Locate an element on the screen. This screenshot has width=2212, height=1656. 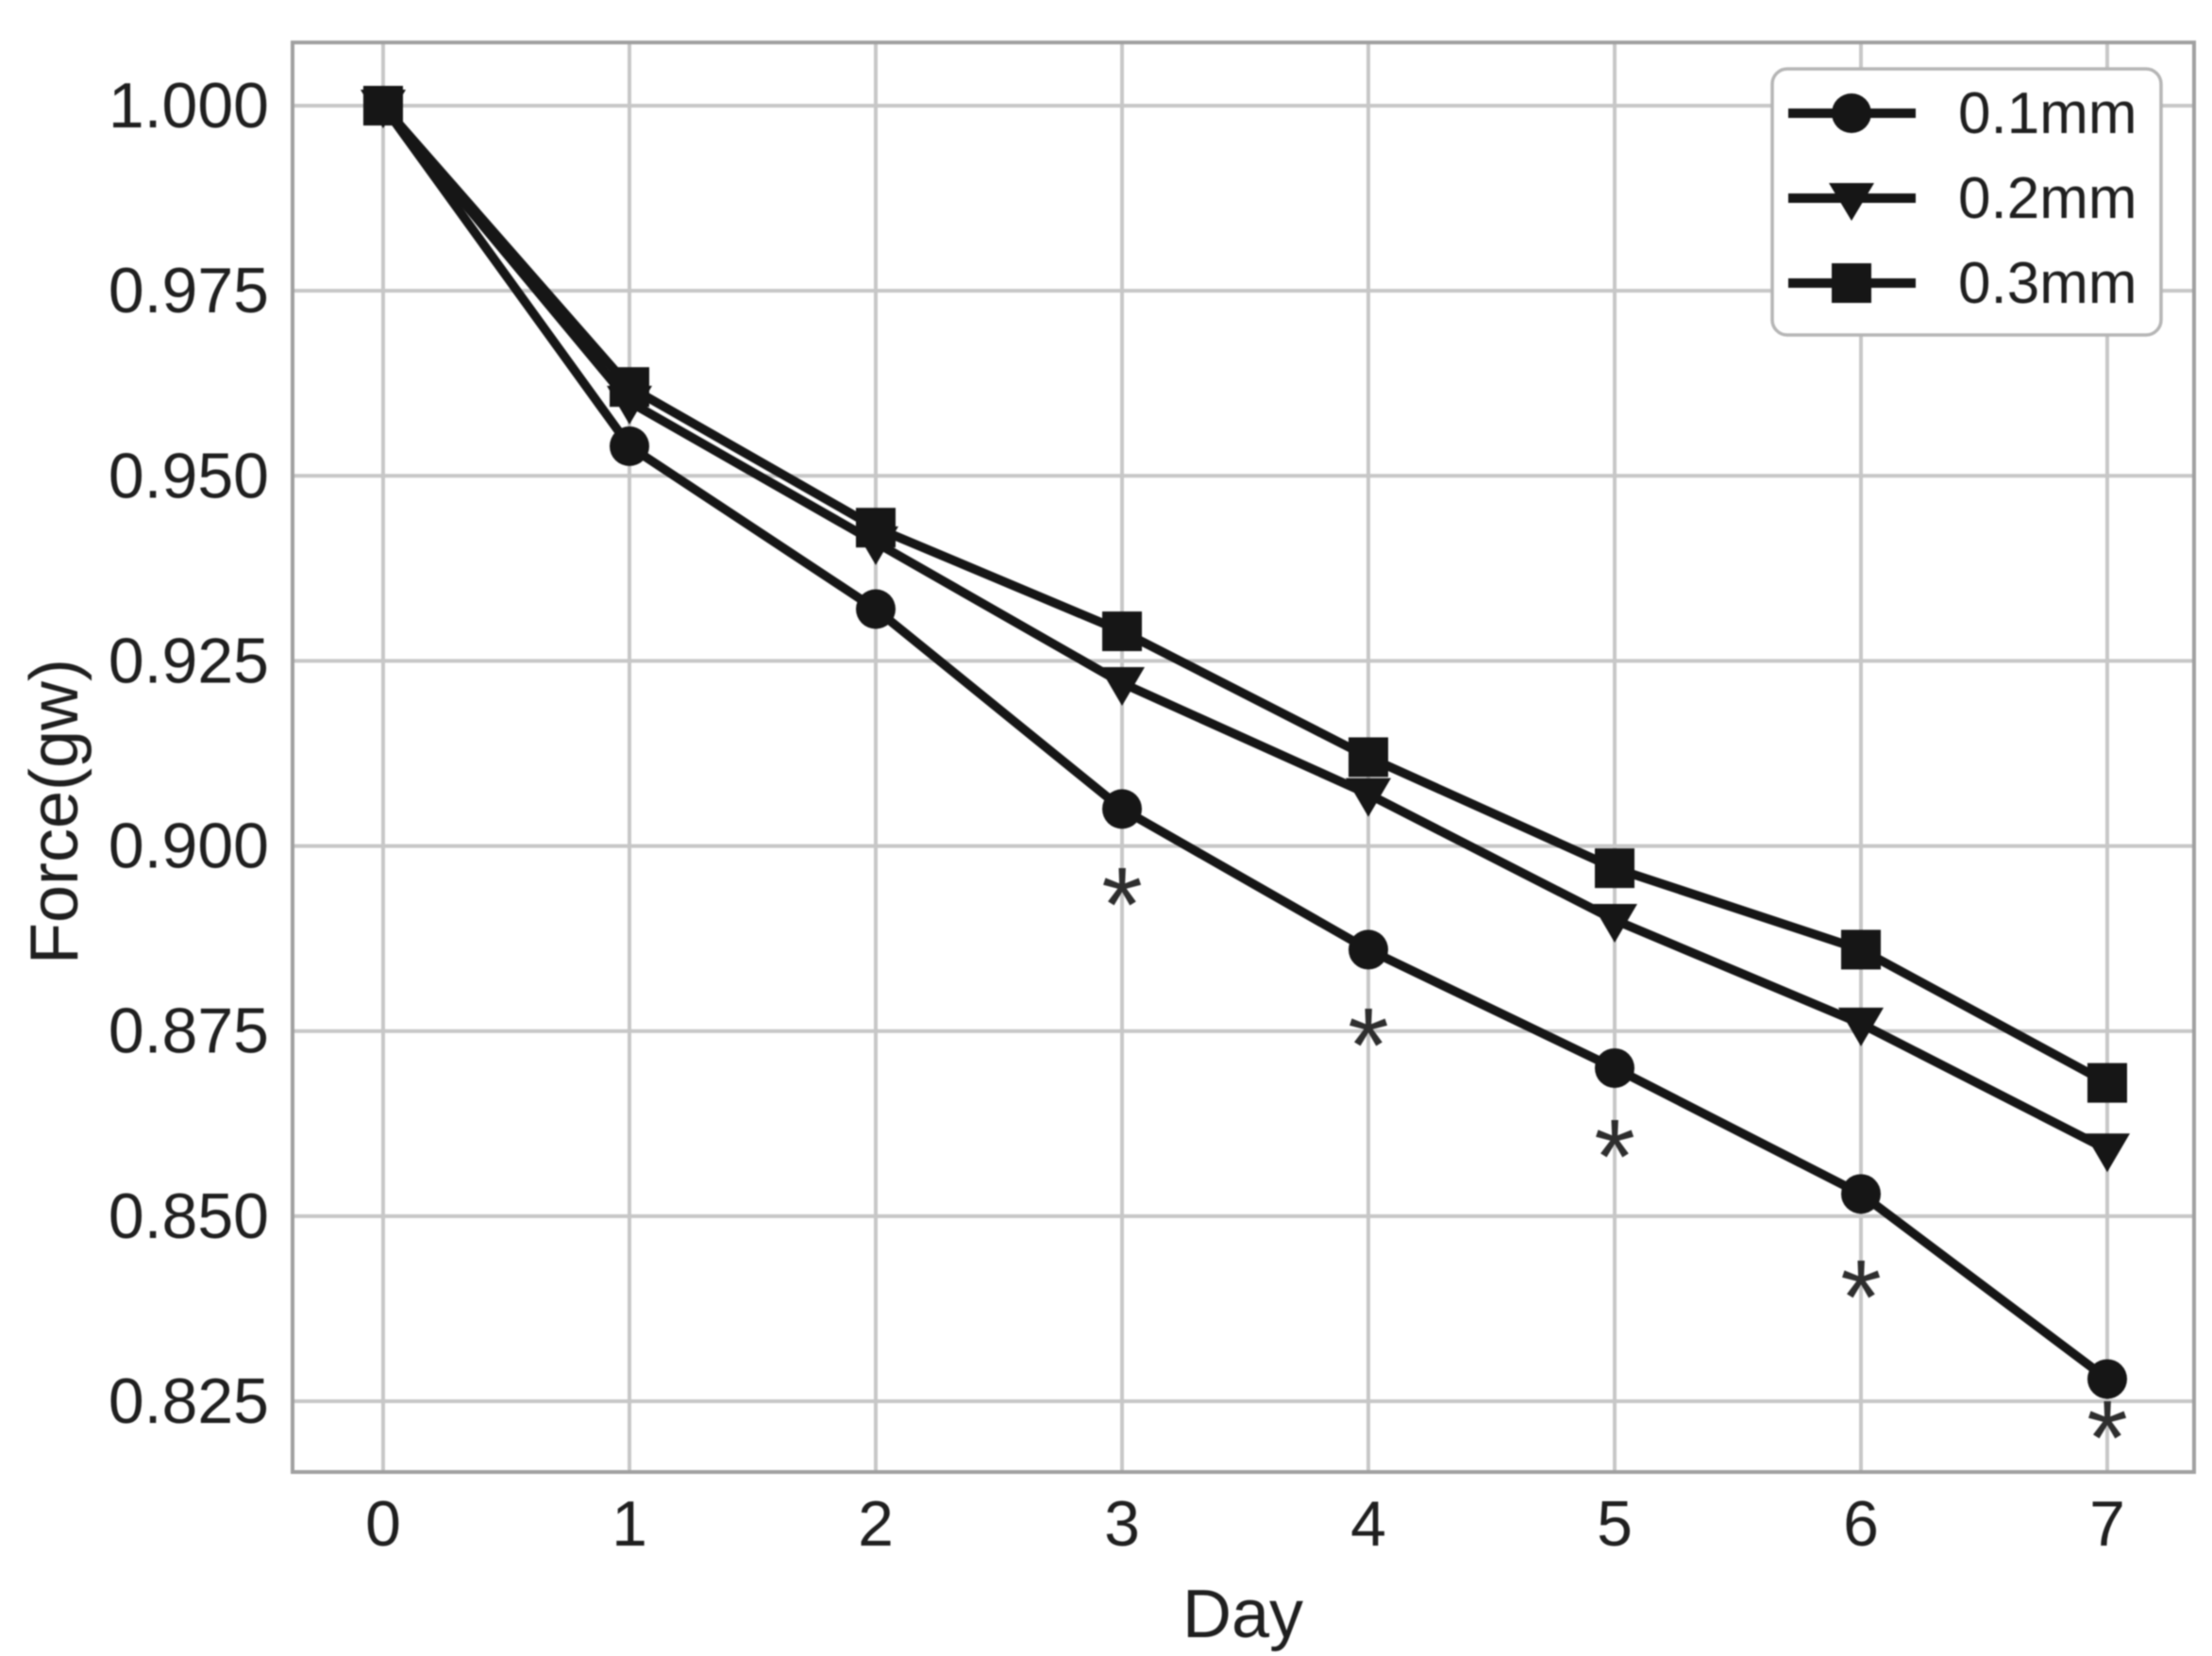
y-ticks-layer: 1.000 0.975 0.950 0.925 0.900 0.875 0.850 0.825 is located at coordinates (189, 753).